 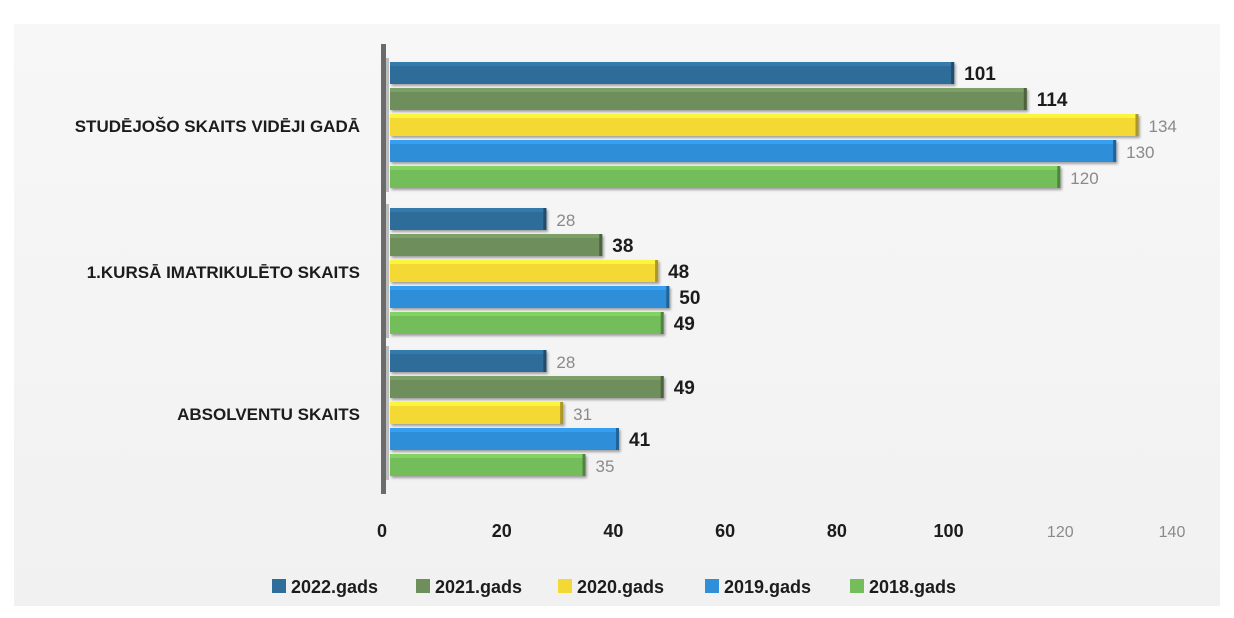 What do you see at coordinates (1060, 532) in the screenshot?
I see `x-tick-label: 120` at bounding box center [1060, 532].